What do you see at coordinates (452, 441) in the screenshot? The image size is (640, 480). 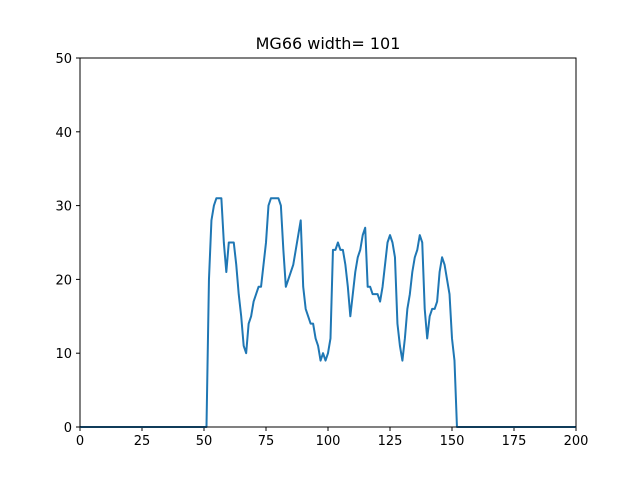 I see `x-tick-label: 150` at bounding box center [452, 441].